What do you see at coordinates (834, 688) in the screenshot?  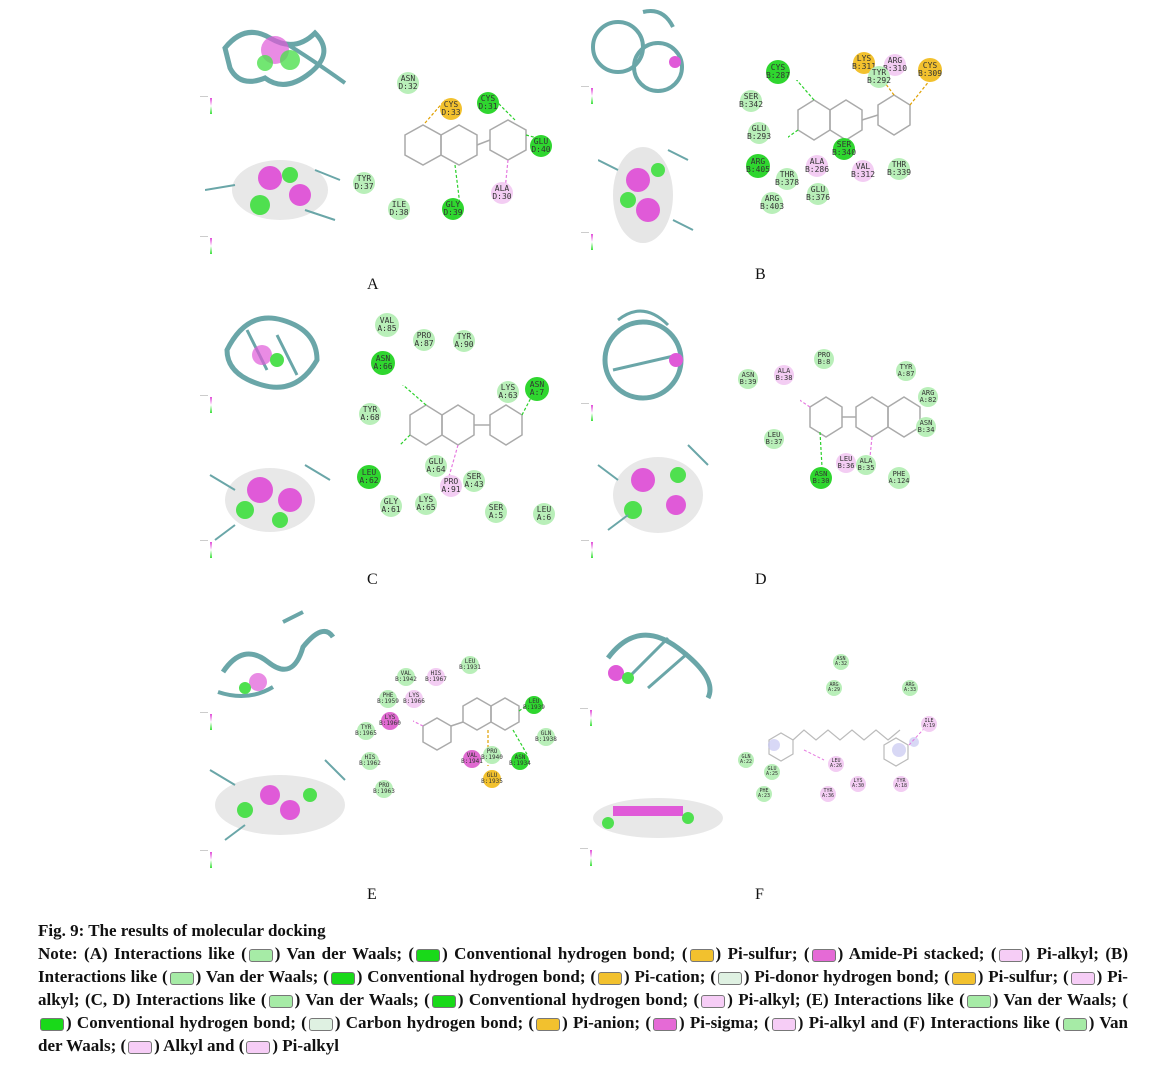 I see `residue-node: ARG A:29` at bounding box center [834, 688].